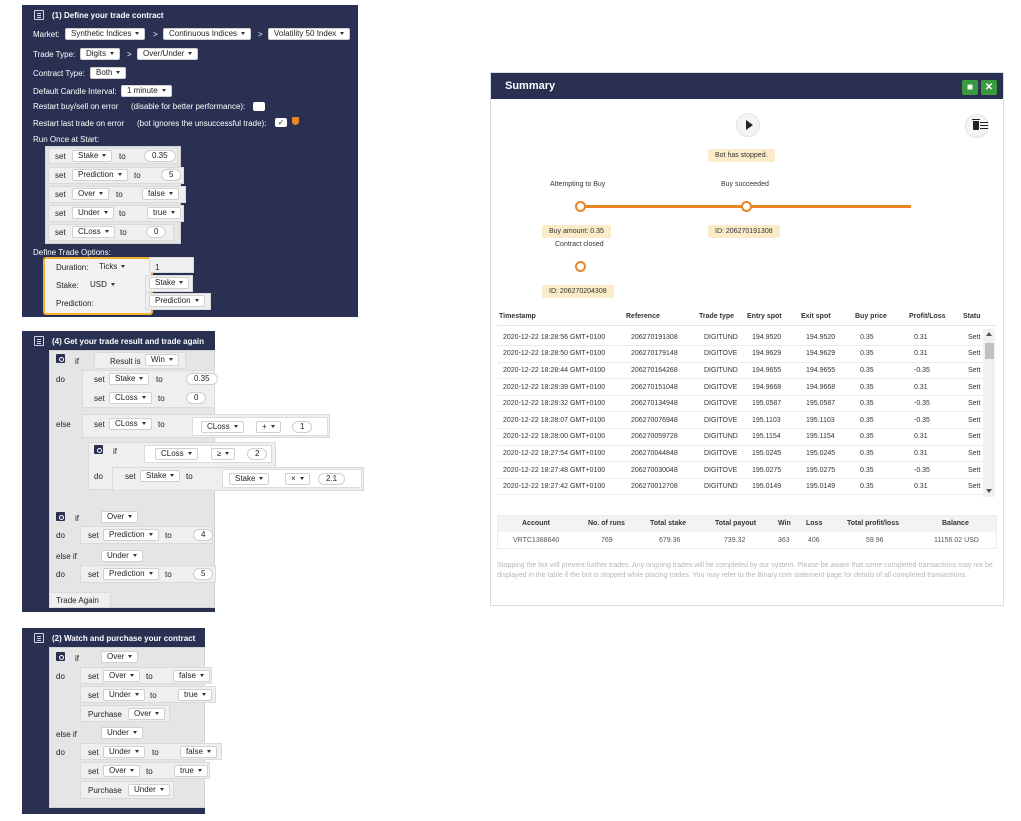 The image size is (1021, 821). I want to click on clear-stats-button, so click(977, 126).